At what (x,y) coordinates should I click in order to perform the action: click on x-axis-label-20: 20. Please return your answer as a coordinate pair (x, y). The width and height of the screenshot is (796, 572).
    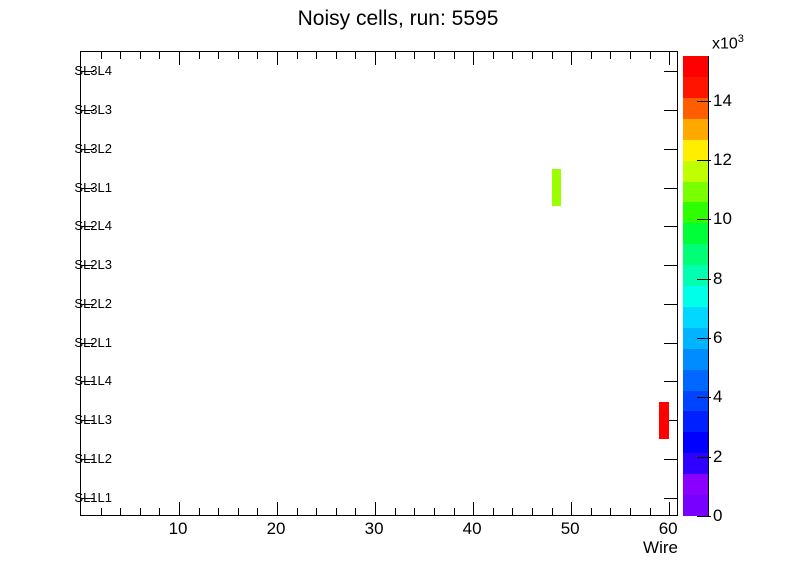
    Looking at the image, I should click on (276, 528).